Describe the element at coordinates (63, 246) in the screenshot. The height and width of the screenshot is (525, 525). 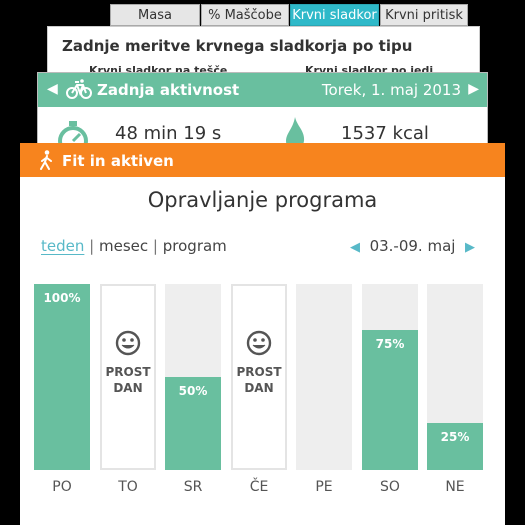
I see `period-week-link: teden` at that location.